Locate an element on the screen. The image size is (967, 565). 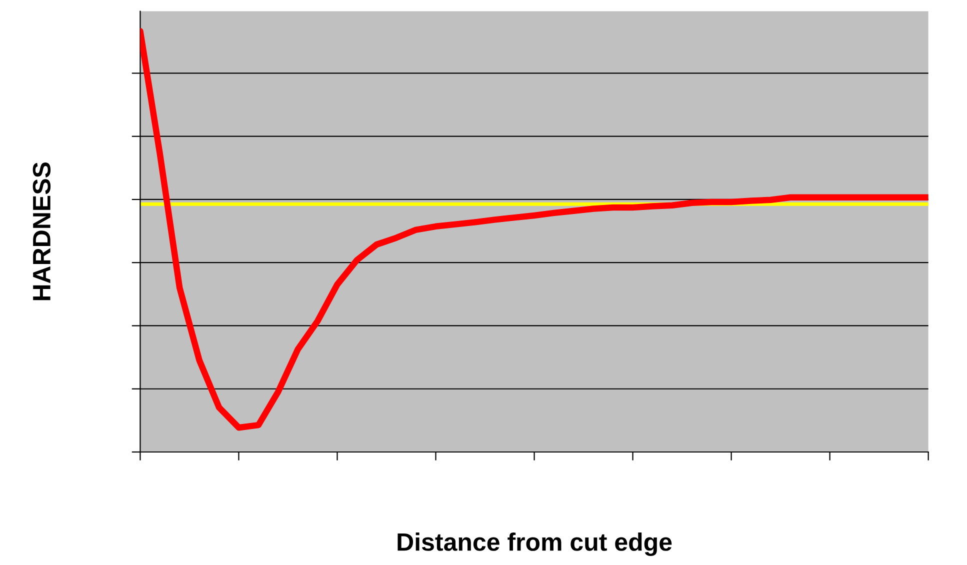
y-axis-title: HARDNESS is located at coordinates (41, 231).